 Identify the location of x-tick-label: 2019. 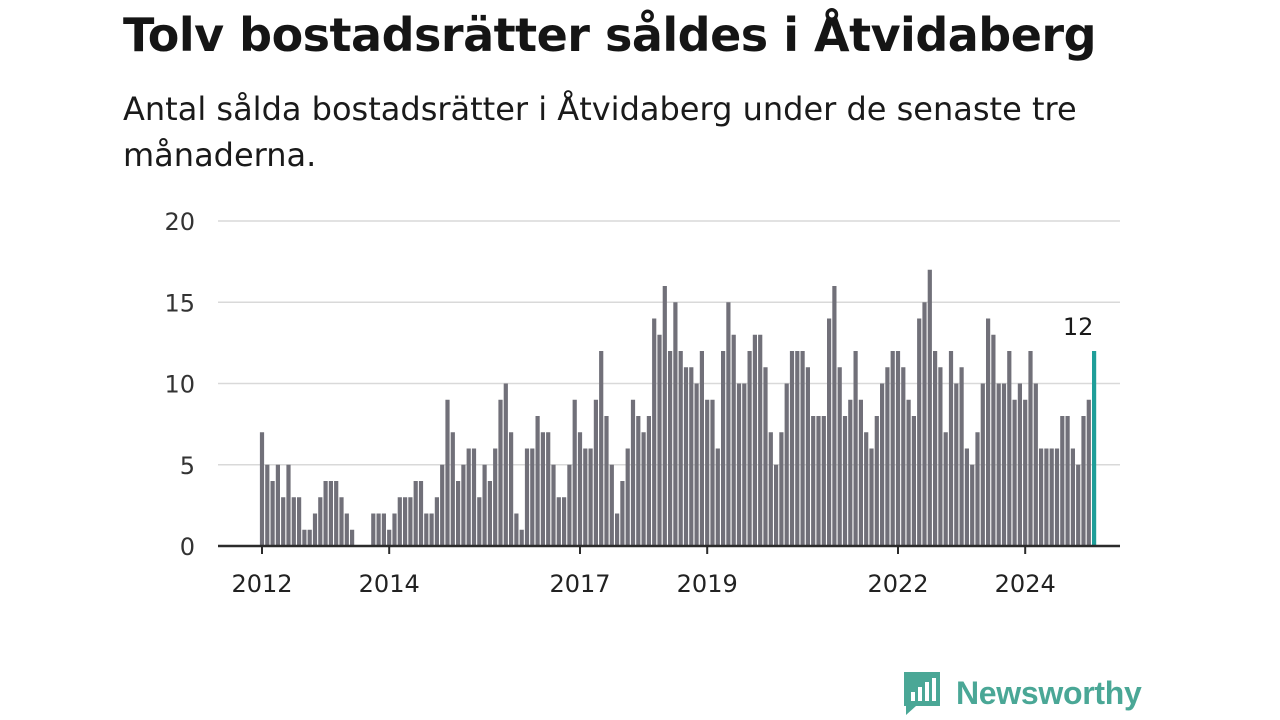
(707, 584).